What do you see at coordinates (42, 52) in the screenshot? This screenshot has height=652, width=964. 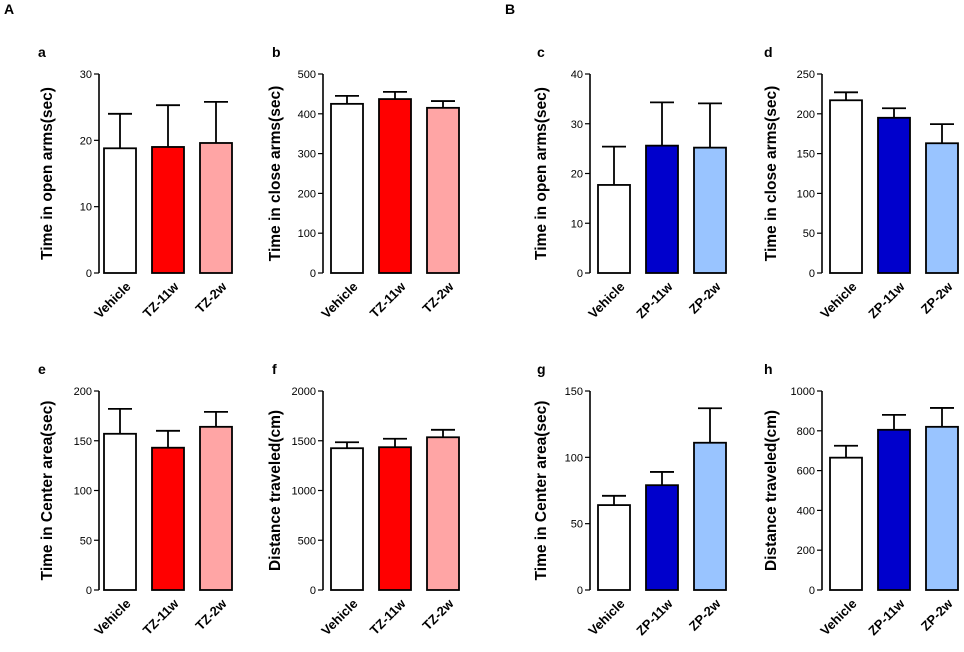 I see `panel-letter-a: a` at bounding box center [42, 52].